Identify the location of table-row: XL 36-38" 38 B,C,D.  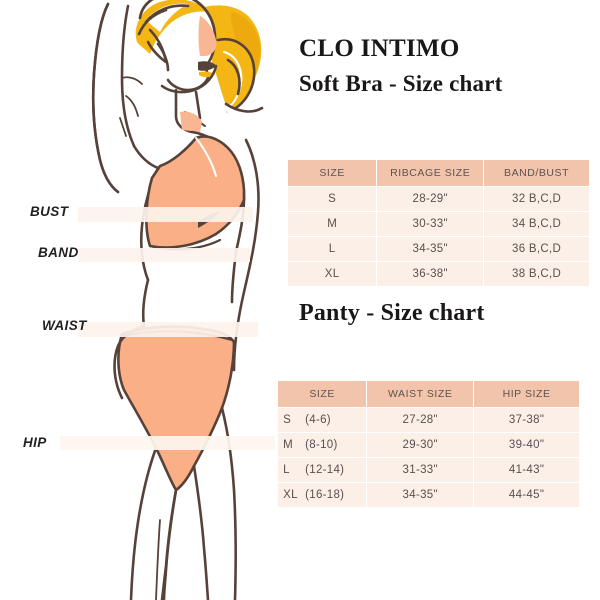
(438, 273).